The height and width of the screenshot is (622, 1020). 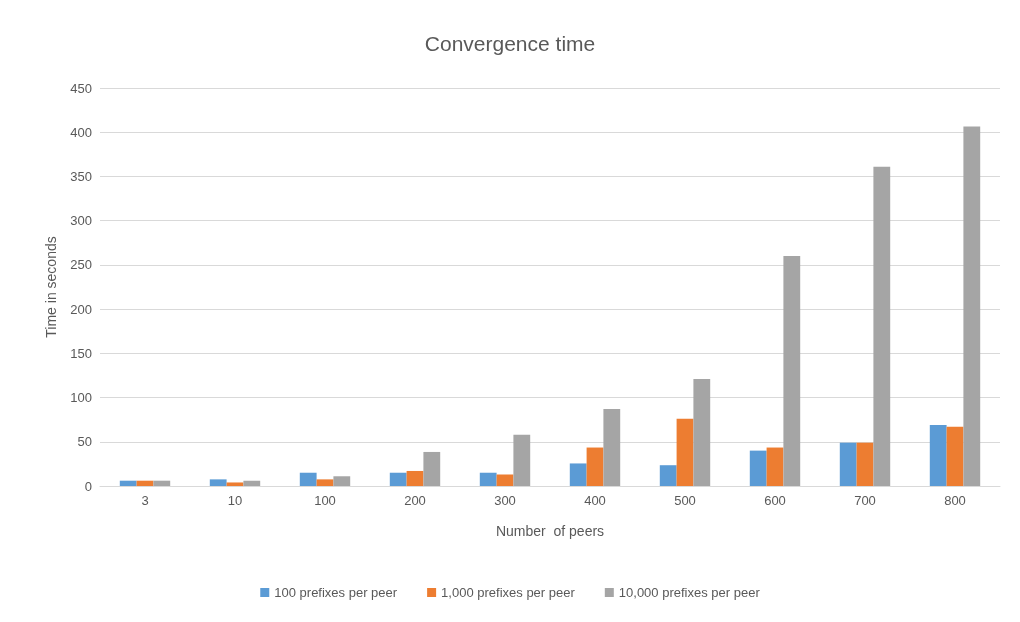 What do you see at coordinates (84, 442) in the screenshot?
I see `y-tick-label: 50` at bounding box center [84, 442].